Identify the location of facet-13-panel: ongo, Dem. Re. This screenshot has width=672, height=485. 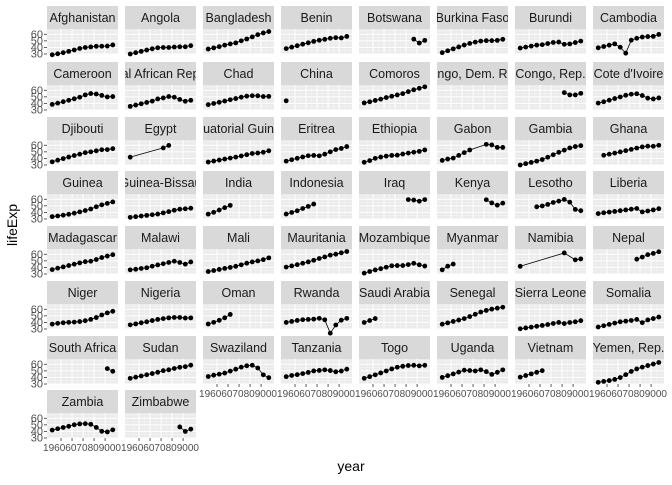
(472, 86).